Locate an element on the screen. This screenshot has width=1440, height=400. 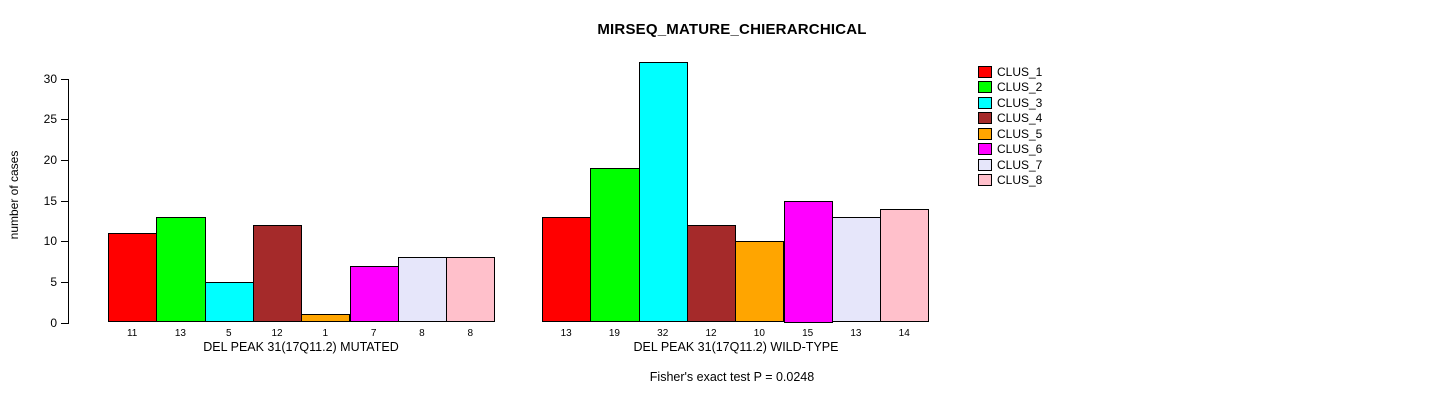
bar-clus_5-group2 is located at coordinates (760, 282).